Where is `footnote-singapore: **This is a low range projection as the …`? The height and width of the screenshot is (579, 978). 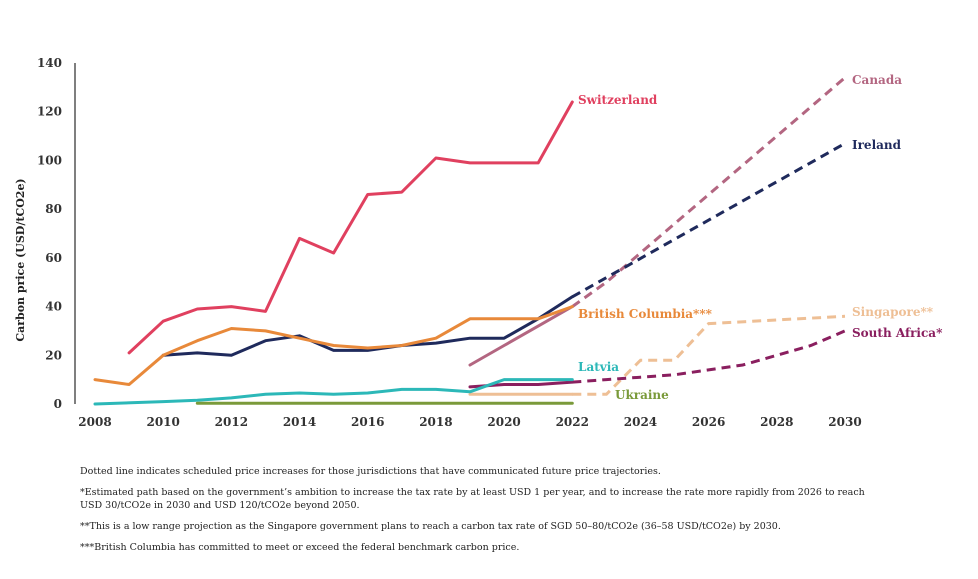 footnote-singapore: **This is a low range projection as the … is located at coordinates (430, 527).